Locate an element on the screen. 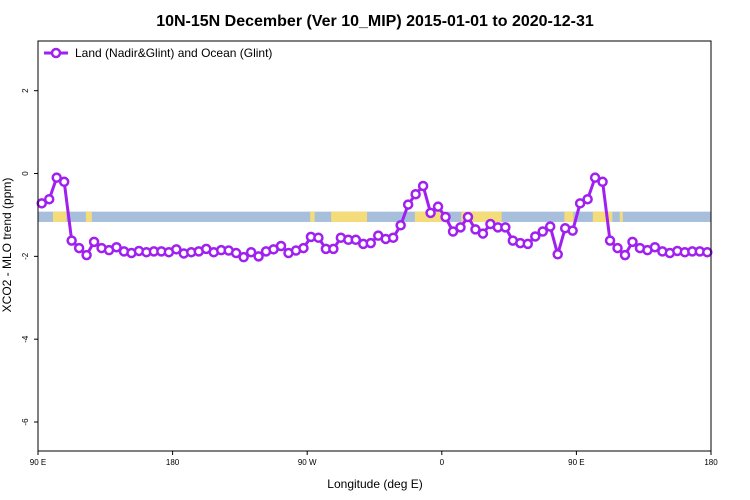 This screenshot has width=750, height=500. legend: Land (Nadir&Glint) and Ocean (Glint) is located at coordinates (158, 53).